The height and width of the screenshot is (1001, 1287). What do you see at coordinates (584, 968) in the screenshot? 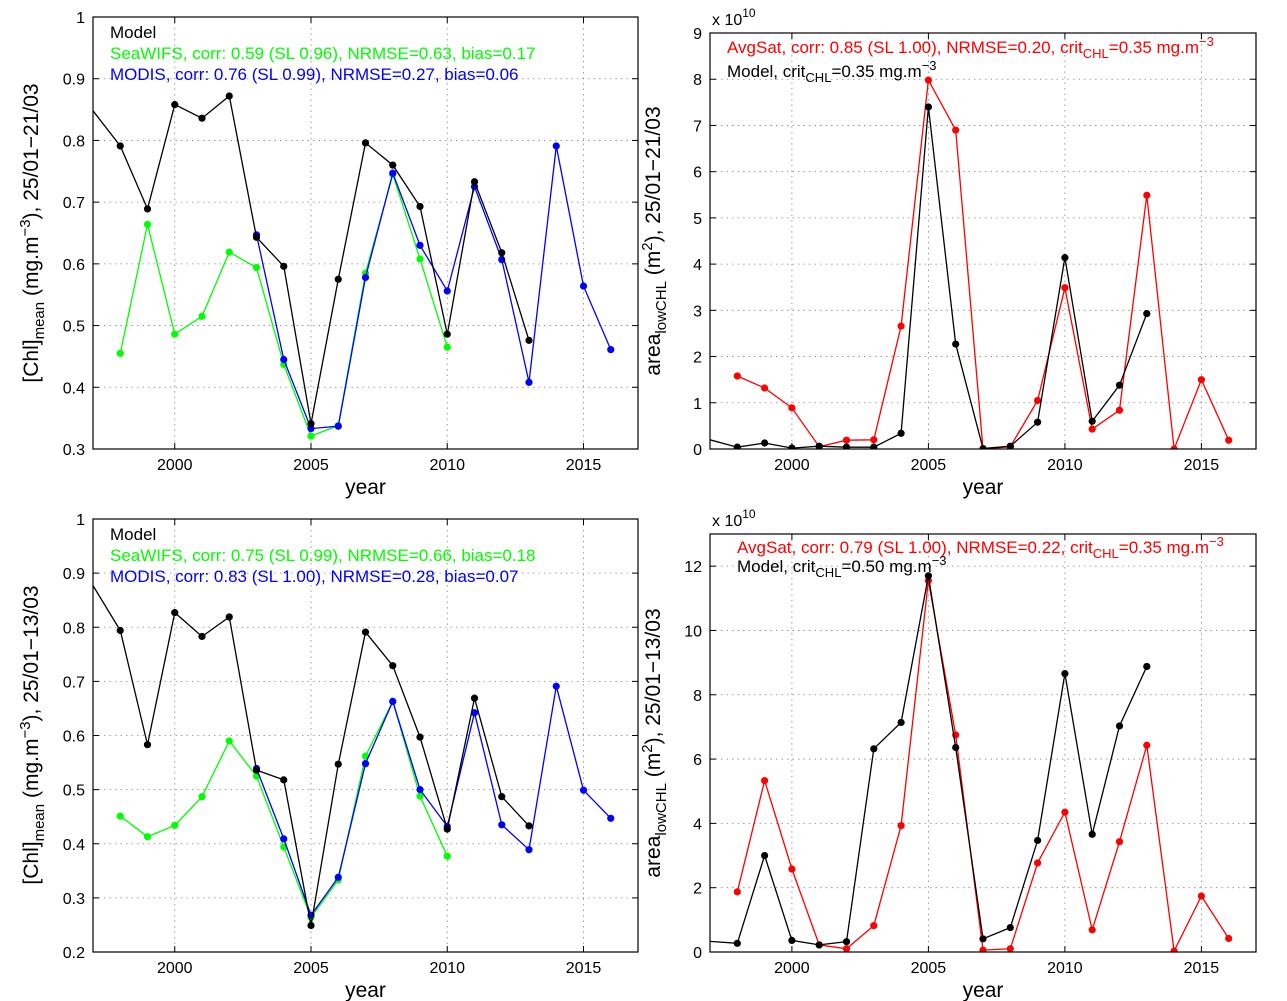
I see `x-tick-label: 2015` at bounding box center [584, 968].